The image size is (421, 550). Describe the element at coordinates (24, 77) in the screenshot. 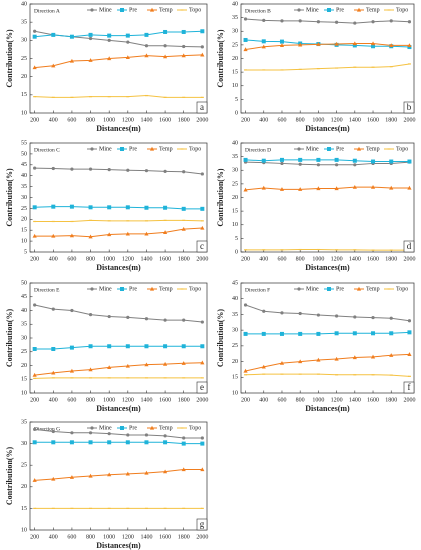

I see `y-tick-label: 20` at that location.